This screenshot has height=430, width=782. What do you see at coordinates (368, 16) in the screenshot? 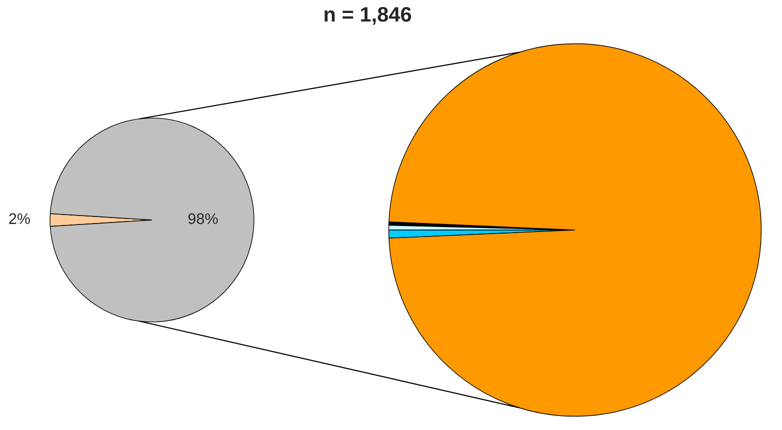
I see `text: n = 1,846` at bounding box center [368, 16].